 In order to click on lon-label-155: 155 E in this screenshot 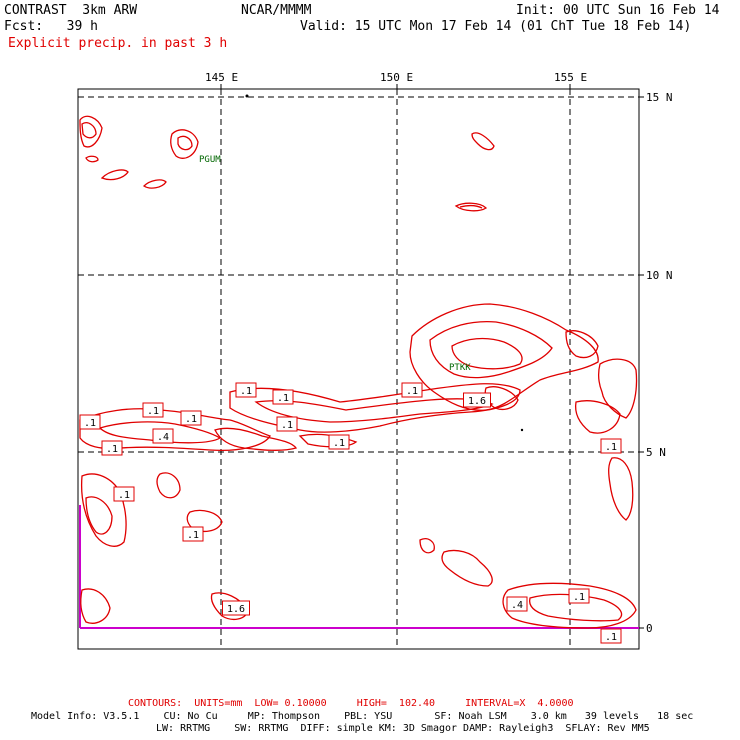, I will do `click(570, 77)`.